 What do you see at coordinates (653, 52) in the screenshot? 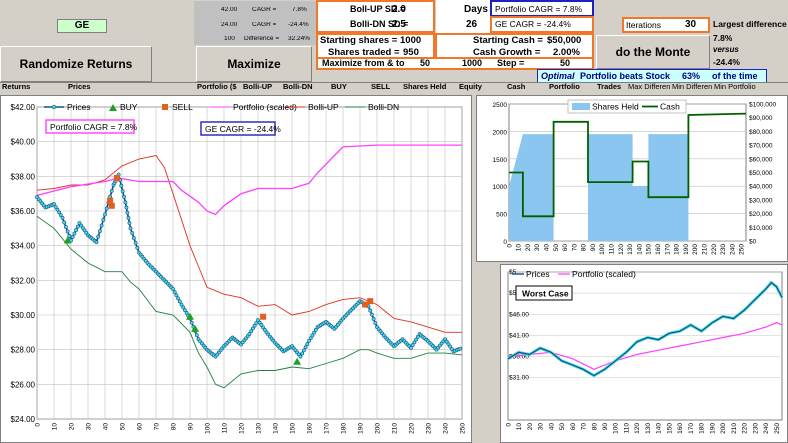
I see `do-the-monte-button: do the Monte` at bounding box center [653, 52].